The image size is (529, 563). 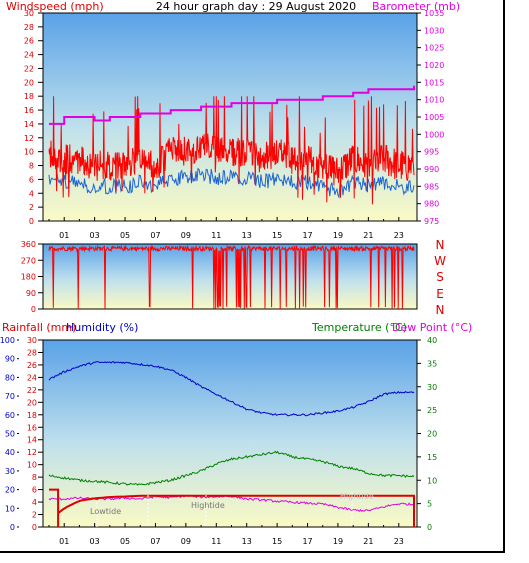 I want to click on wind-tick-label: 6, so click(x=31, y=179).